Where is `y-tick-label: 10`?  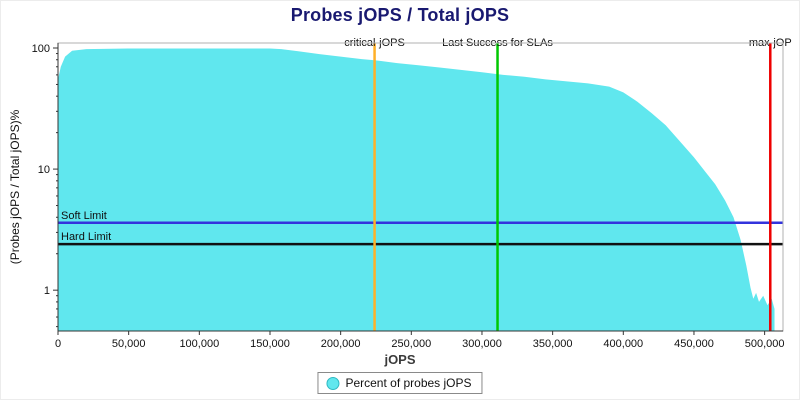
y-tick-label: 10 is located at coordinates (44, 170).